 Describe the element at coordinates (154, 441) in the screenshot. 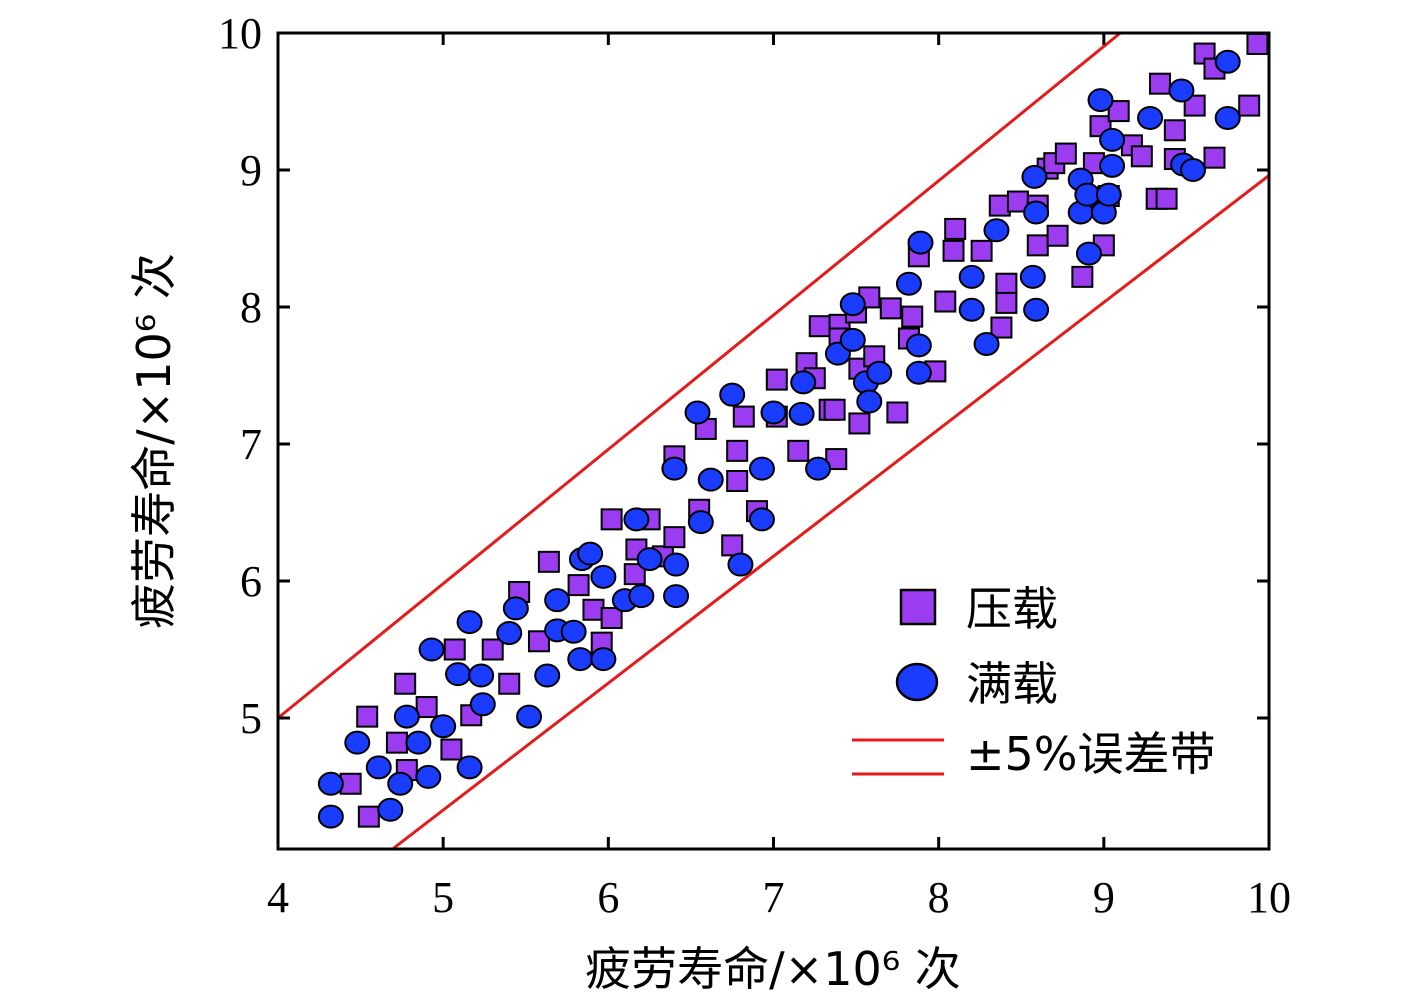

I see `y-axis-title: 疲劳寿命/×10⁶ 次` at that location.